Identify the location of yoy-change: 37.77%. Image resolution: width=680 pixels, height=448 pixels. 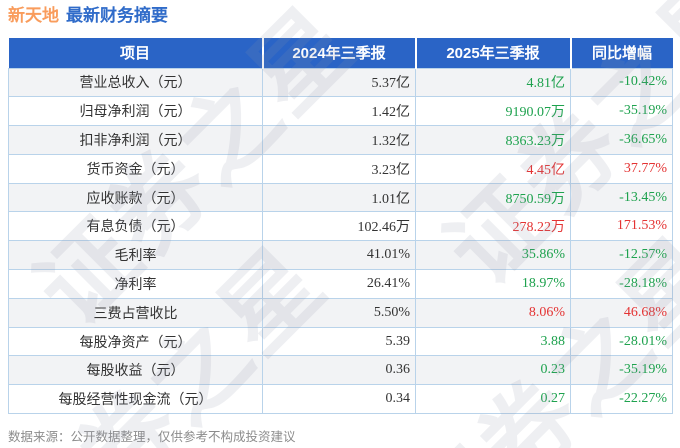
(621, 168).